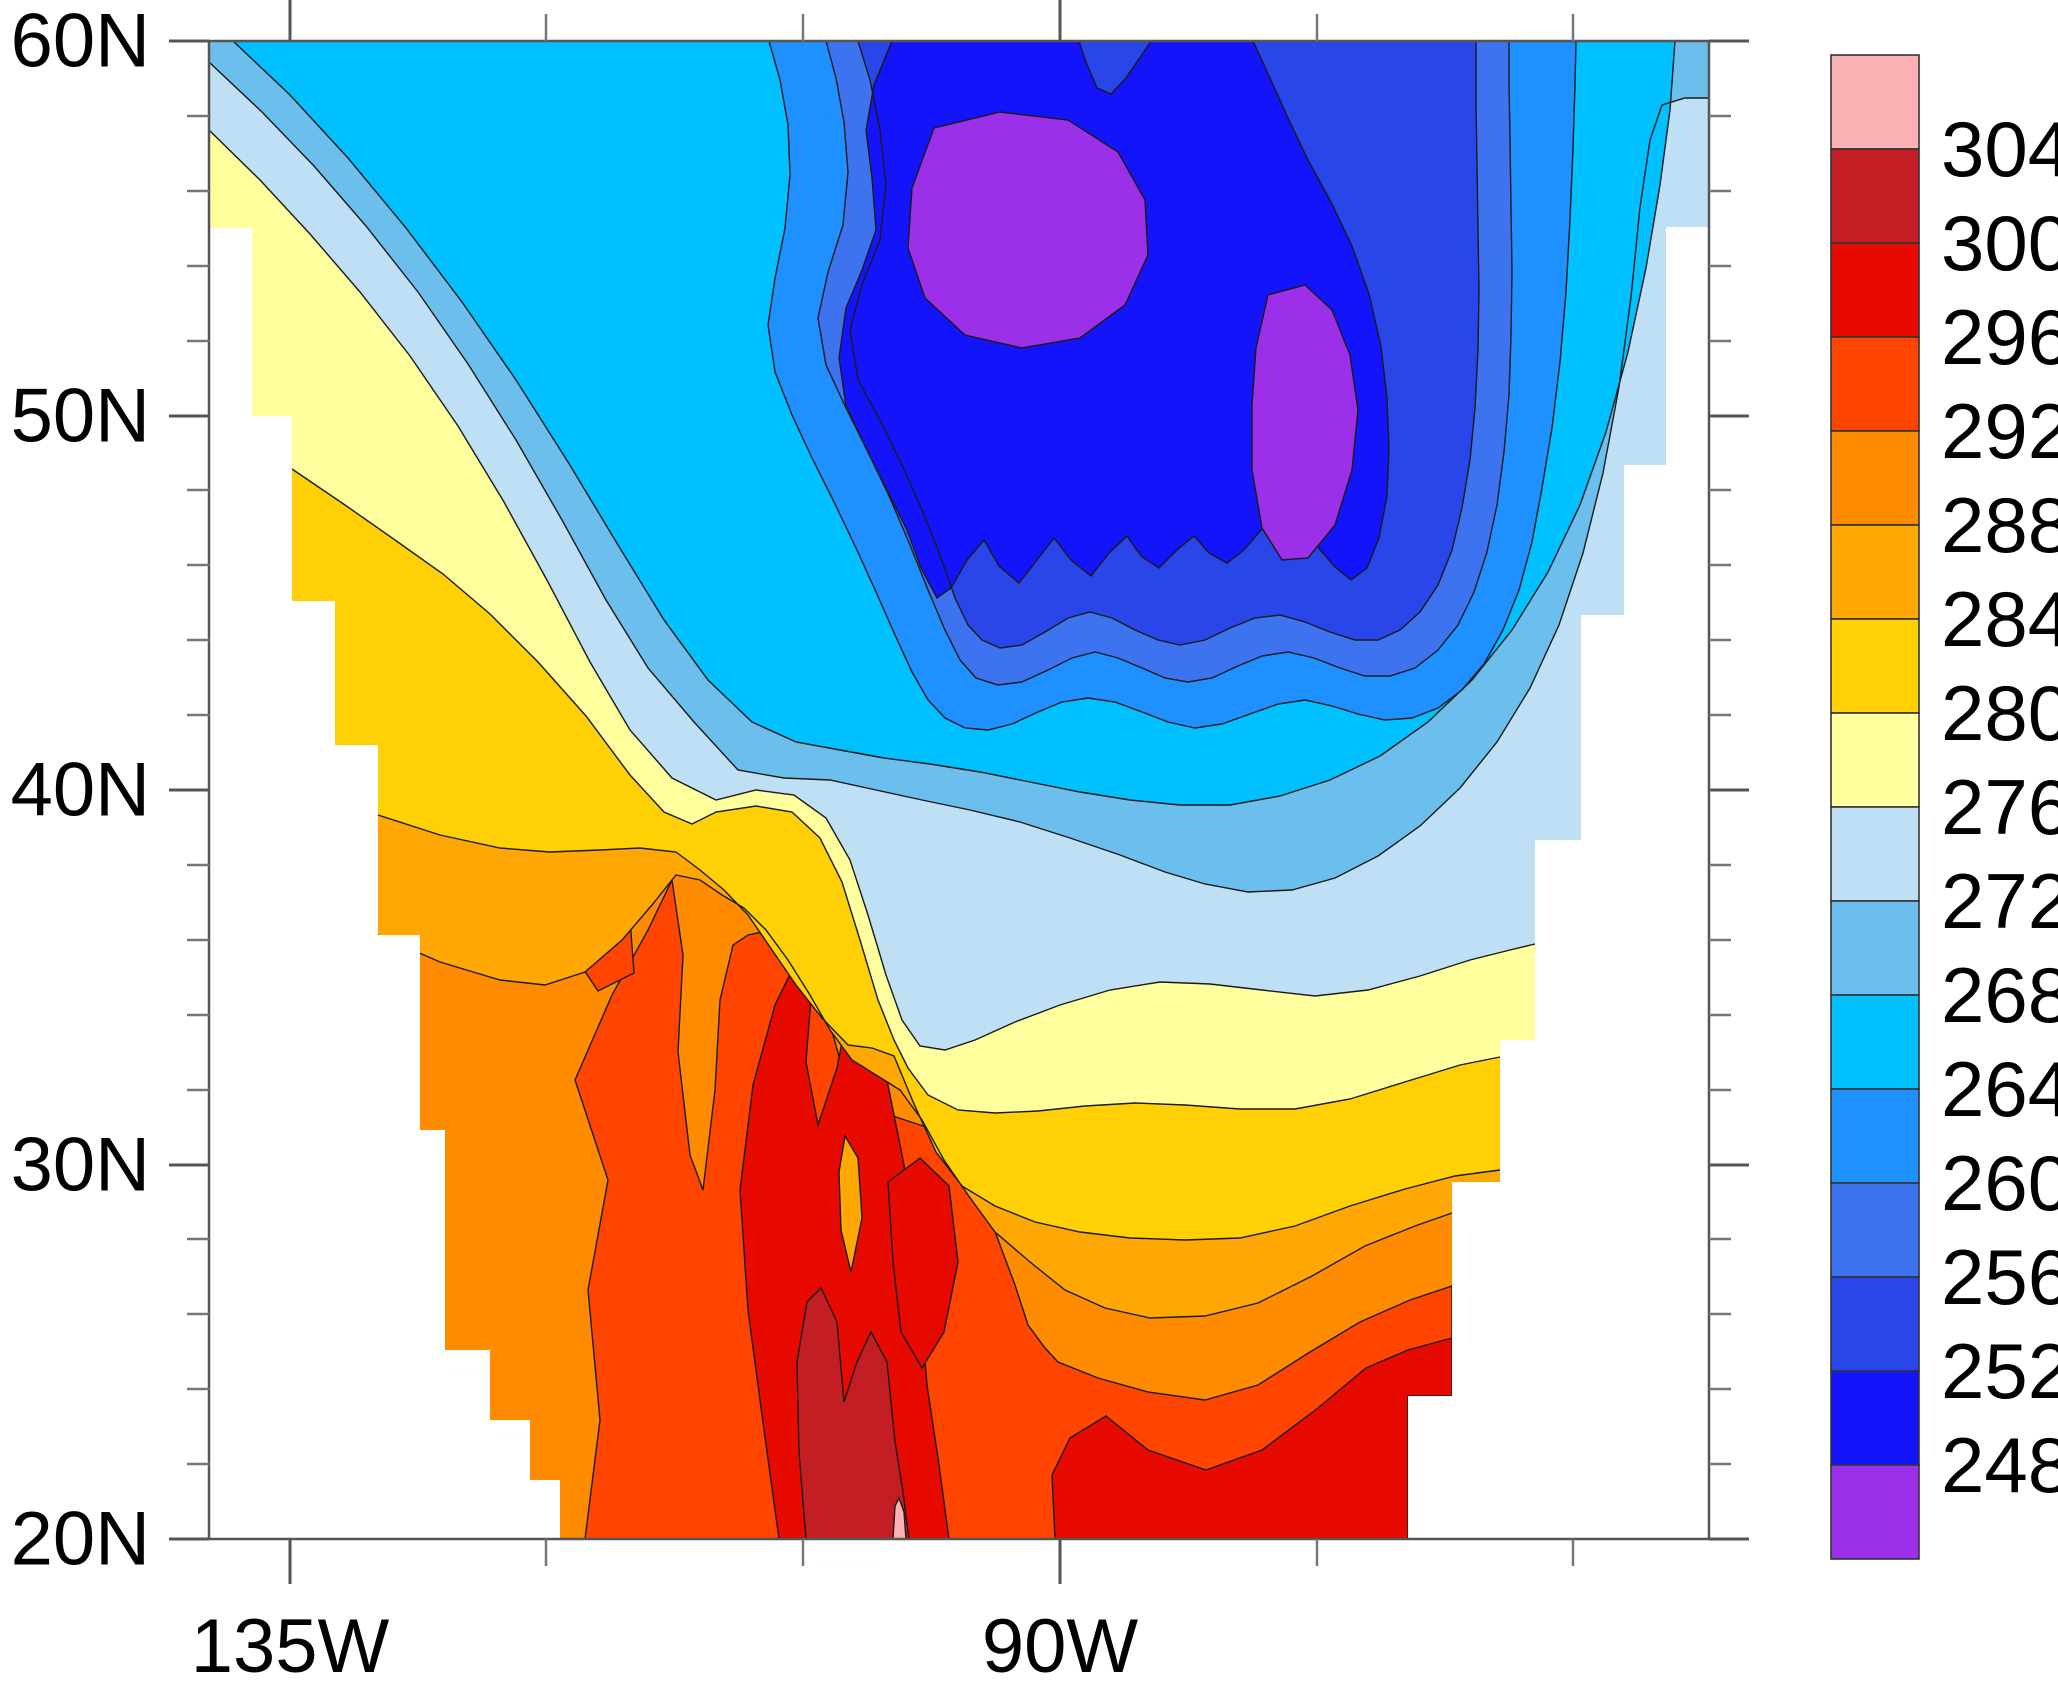 Image resolution: width=2058 pixels, height=1683 pixels. Describe the element at coordinates (1999, 337) in the screenshot. I see `colorbar-label-296: 296` at that location.